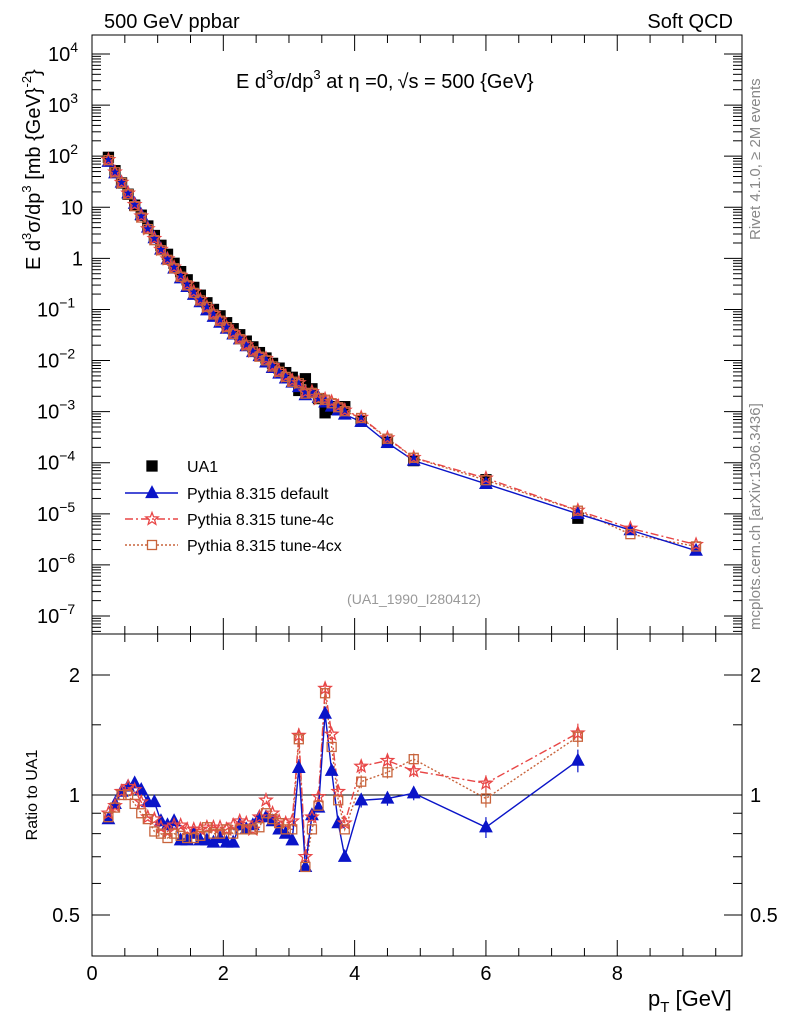 Image resolution: width=786 pixels, height=1024 pixels. What do you see at coordinates (152, 492) in the screenshot?
I see `legend-default-marker` at bounding box center [152, 492].